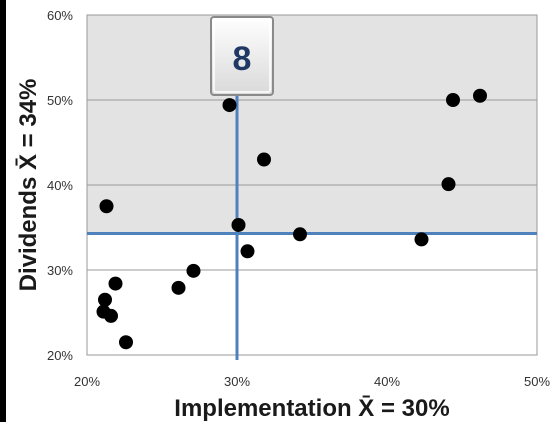 The height and width of the screenshot is (422, 556). What do you see at coordinates (237, 381) in the screenshot?
I see `x-tick-label: 30%` at bounding box center [237, 381].